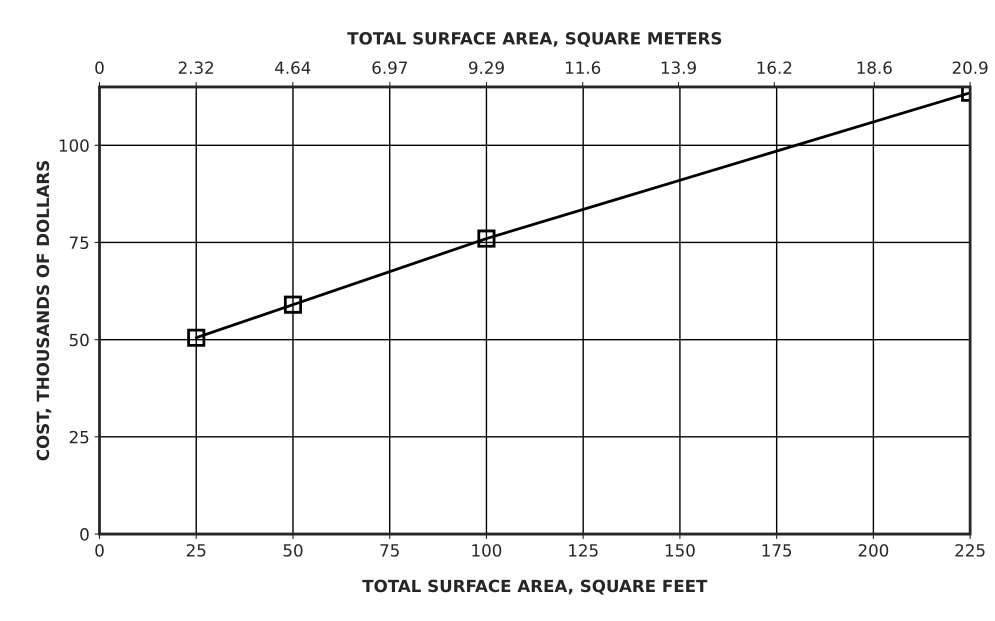 The height and width of the screenshot is (621, 995). What do you see at coordinates (74, 145) in the screenshot?
I see `y-tick-label: 100` at bounding box center [74, 145].